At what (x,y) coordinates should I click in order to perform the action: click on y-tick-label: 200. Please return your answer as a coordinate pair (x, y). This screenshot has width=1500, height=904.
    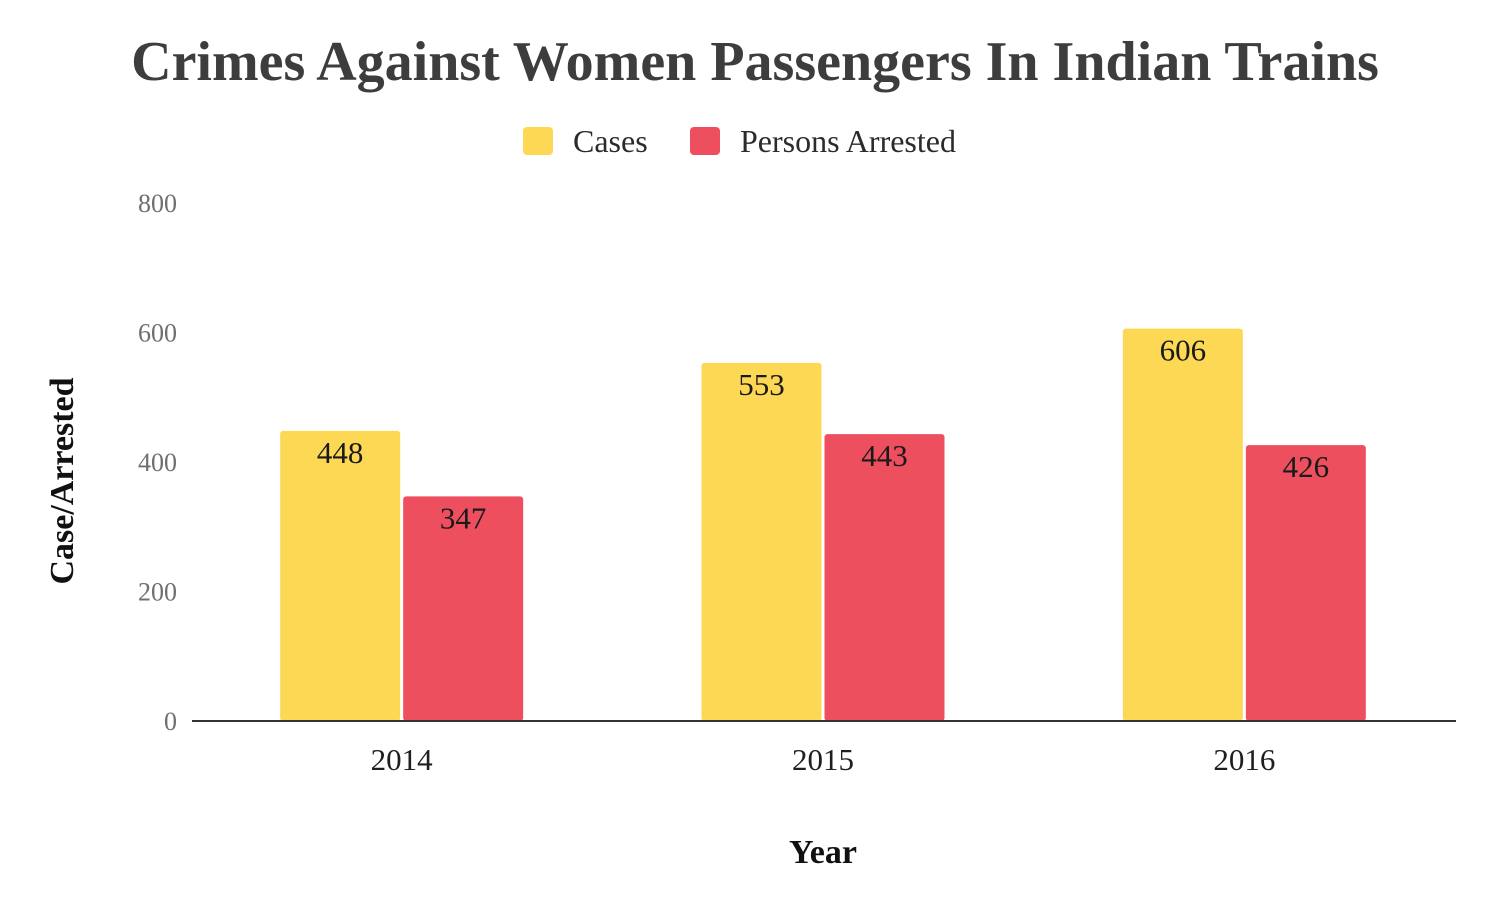
    Looking at the image, I should click on (157, 592).